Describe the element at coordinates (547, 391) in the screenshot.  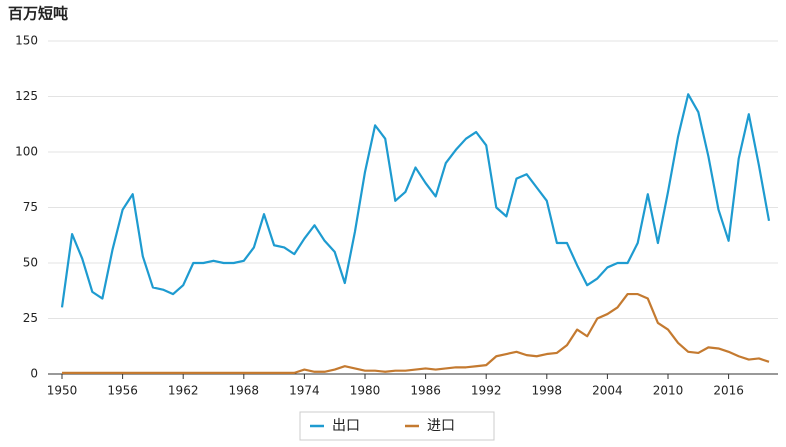
I see `x-tick-label: 1998` at that location.